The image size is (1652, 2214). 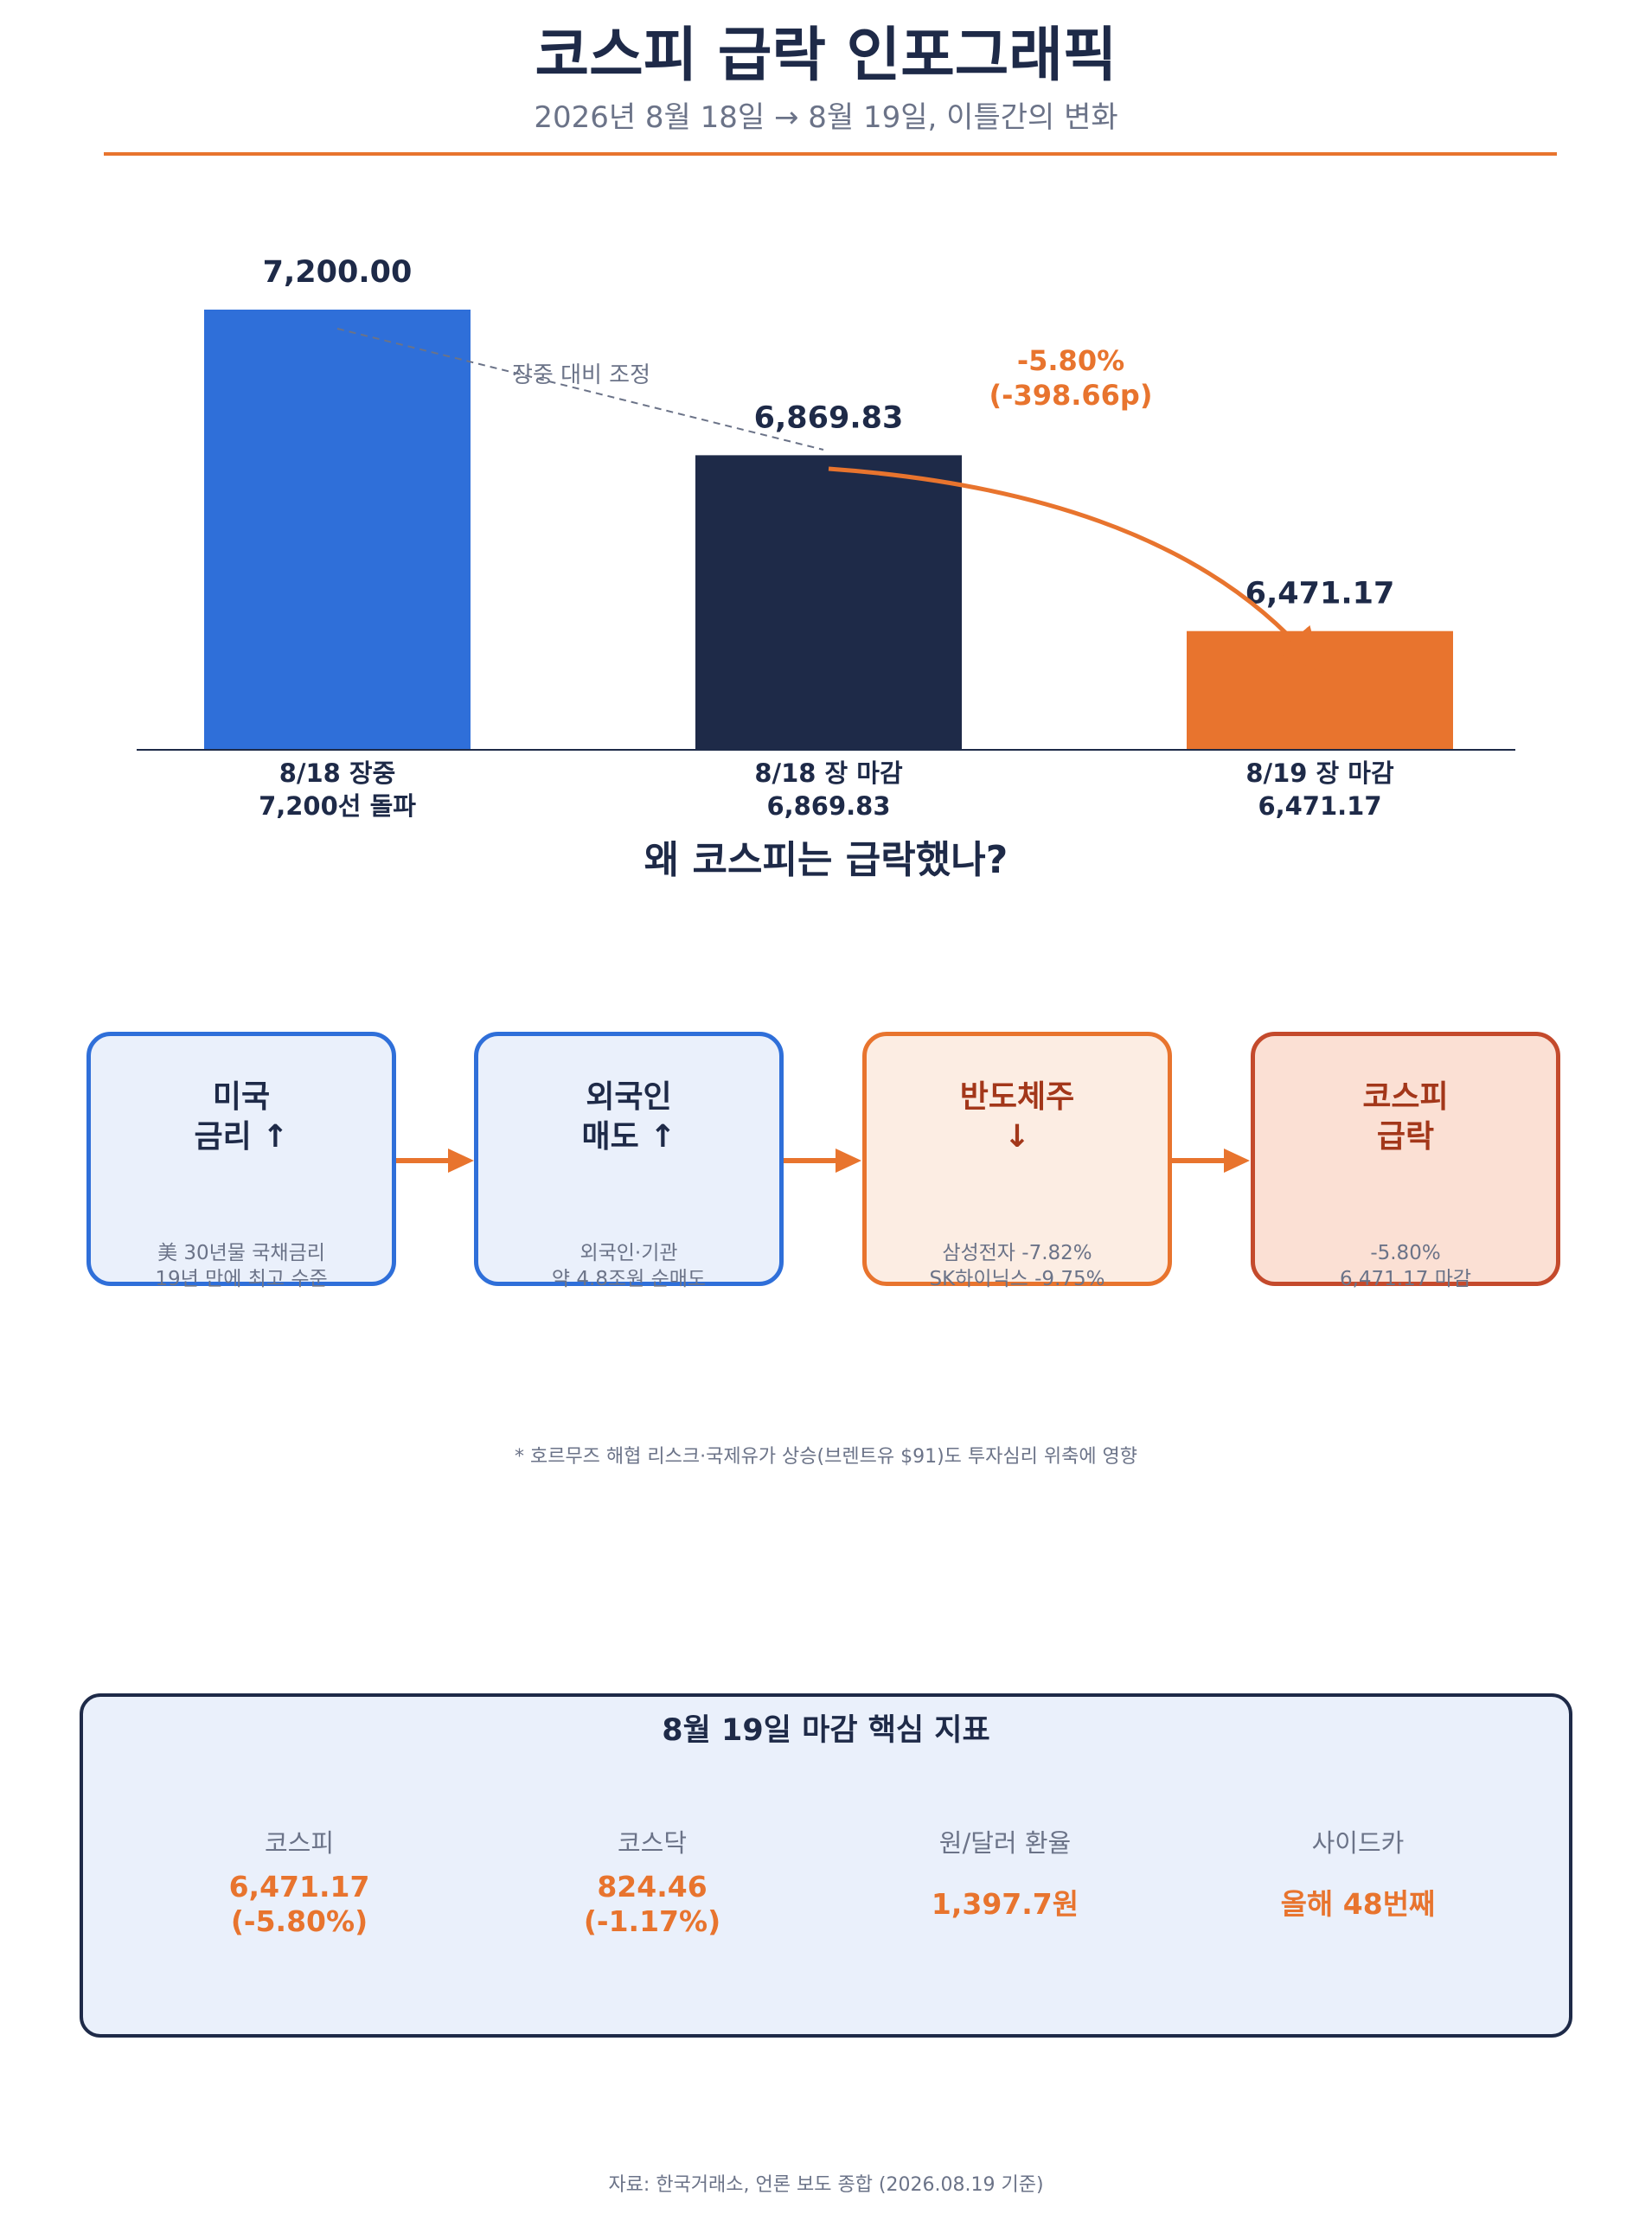 What do you see at coordinates (1358, 1843) in the screenshot?
I see `kpi-label: 사이드카` at bounding box center [1358, 1843].